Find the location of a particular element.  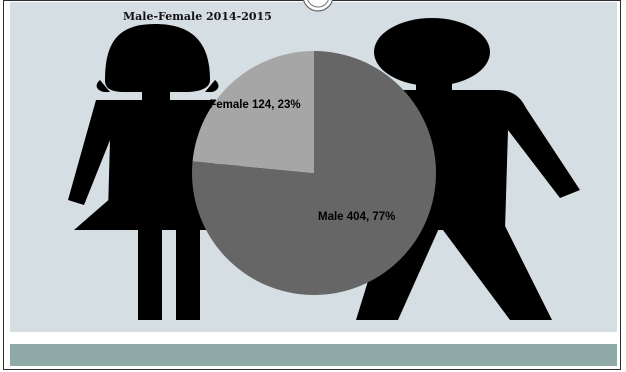

circle-ornament-icon is located at coordinates (318, 6).